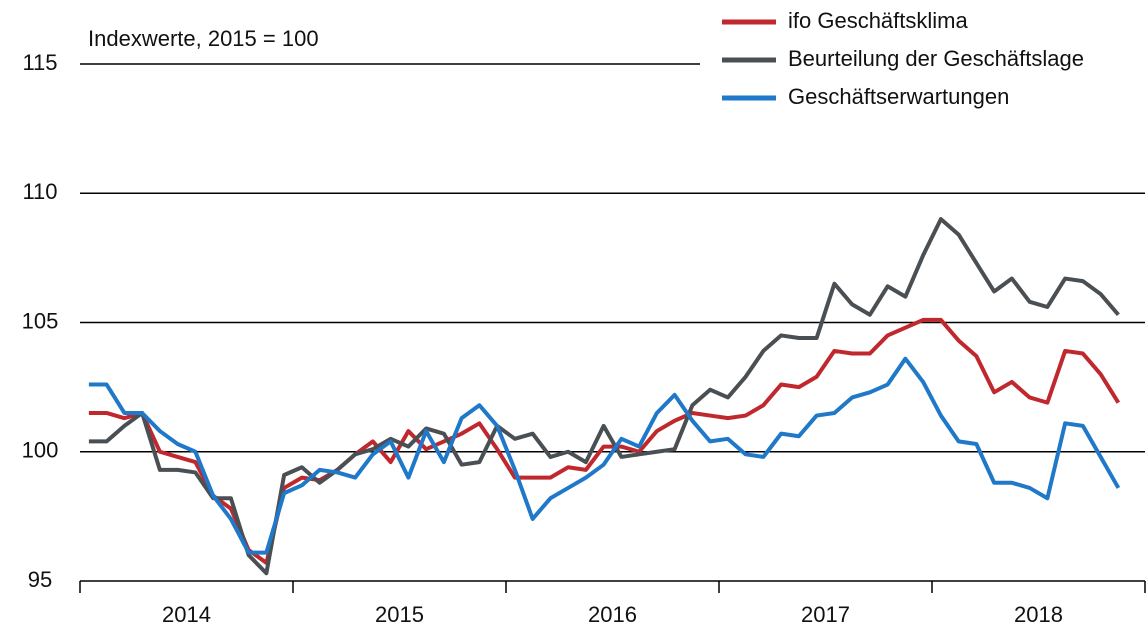 Image resolution: width=1147 pixels, height=632 pixels. I want to click on y-tick-label: 115, so click(39, 62).